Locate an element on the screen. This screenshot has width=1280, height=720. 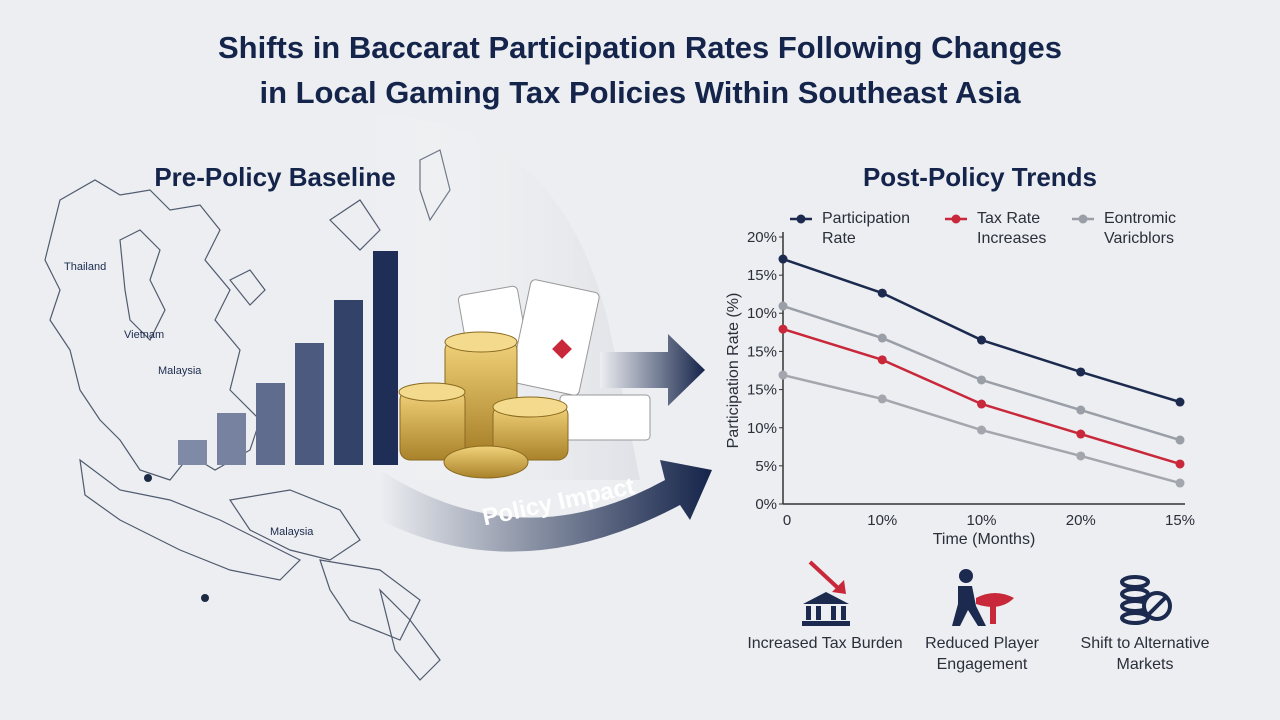
map-label: Thailand is located at coordinates (85, 267).